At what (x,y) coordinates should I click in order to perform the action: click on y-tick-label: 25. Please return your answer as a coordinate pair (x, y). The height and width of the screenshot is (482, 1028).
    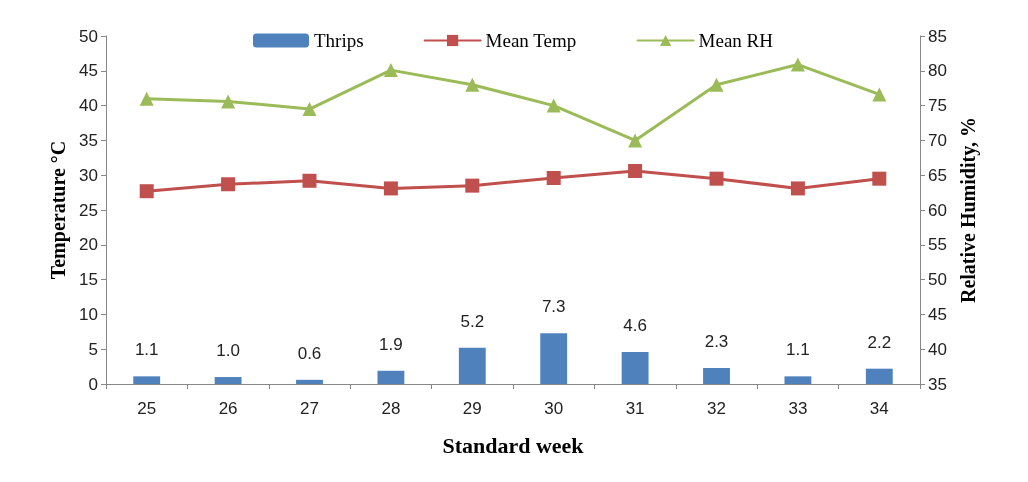
    Looking at the image, I should click on (88, 210).